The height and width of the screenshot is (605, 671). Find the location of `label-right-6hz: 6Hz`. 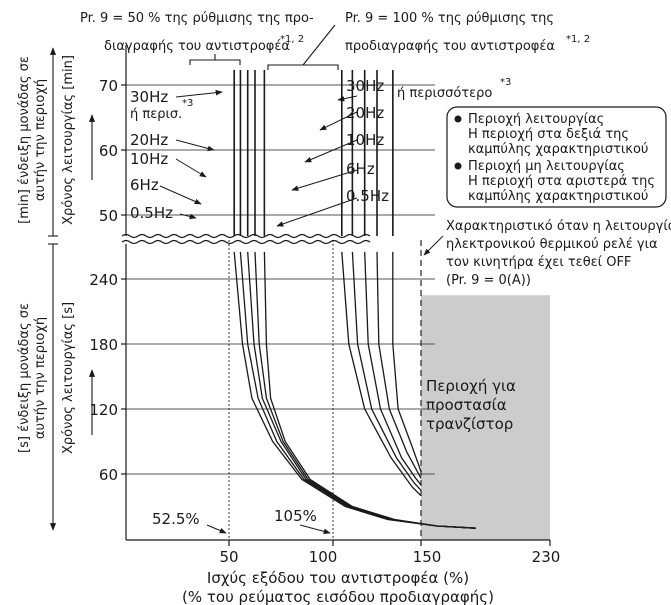

label-right-6hz: 6Hz is located at coordinates (360, 169).